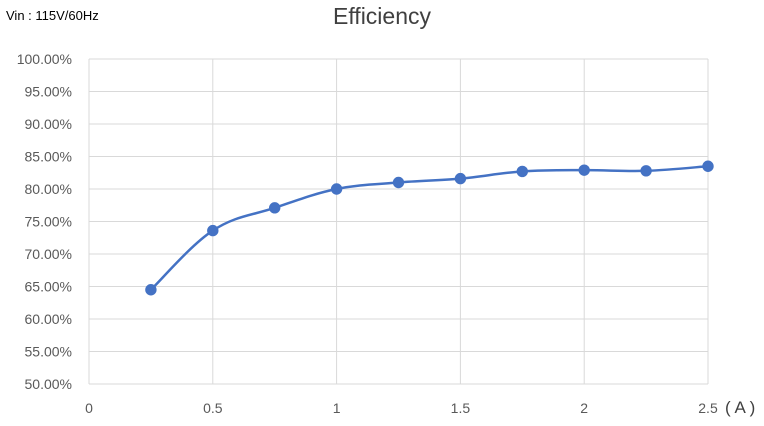  Describe the element at coordinates (48, 352) in the screenshot. I see `y-tick-label: 55.00%` at that location.